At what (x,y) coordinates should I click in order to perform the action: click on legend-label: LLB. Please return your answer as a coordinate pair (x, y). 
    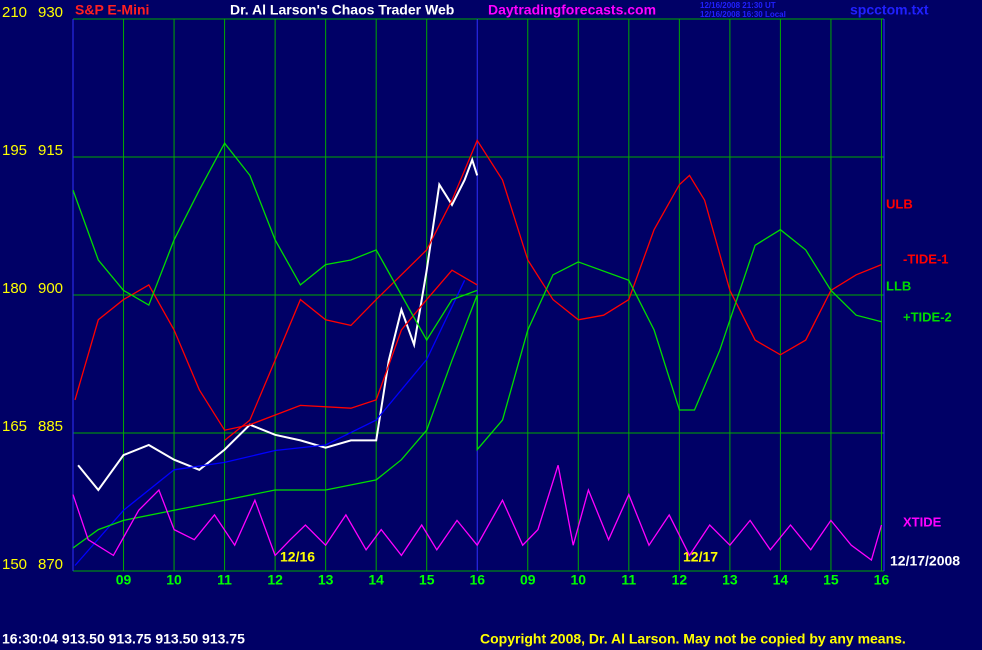
    Looking at the image, I should click on (898, 285).